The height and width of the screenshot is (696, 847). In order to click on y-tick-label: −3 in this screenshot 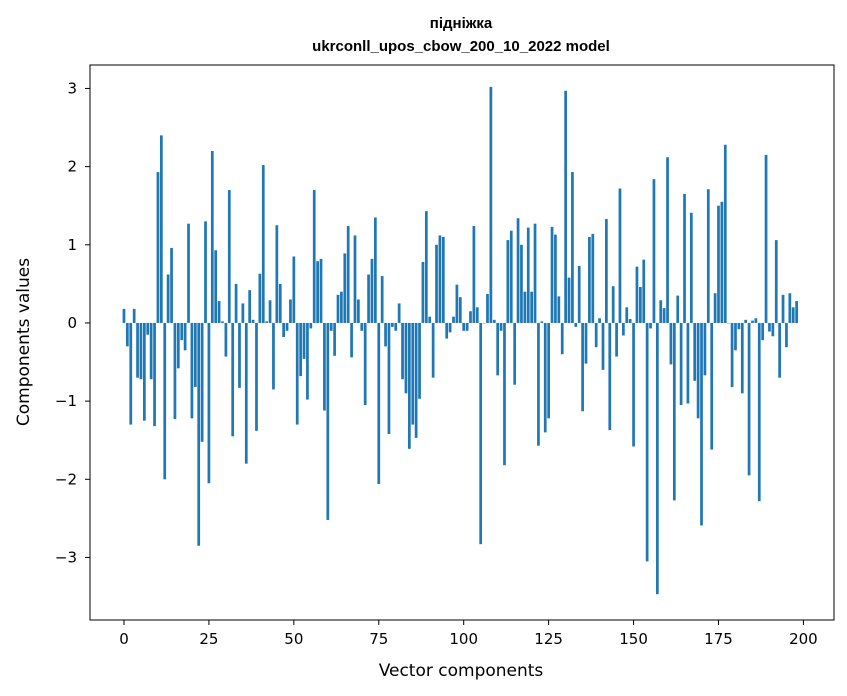, I will do `click(66, 557)`.